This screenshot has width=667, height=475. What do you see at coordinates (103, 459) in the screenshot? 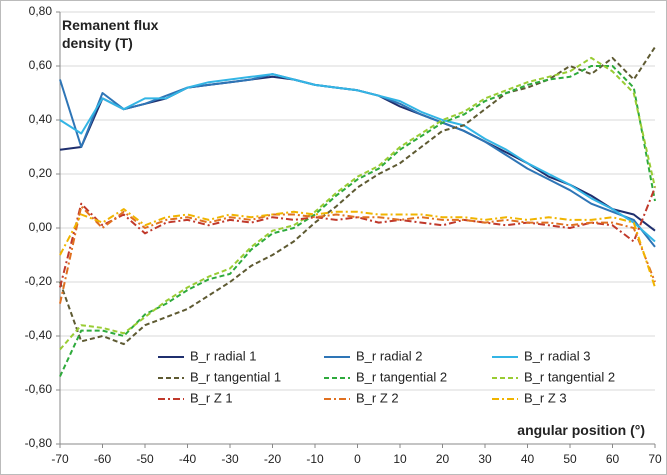
I see `x-tick-label: -60` at bounding box center [103, 459].